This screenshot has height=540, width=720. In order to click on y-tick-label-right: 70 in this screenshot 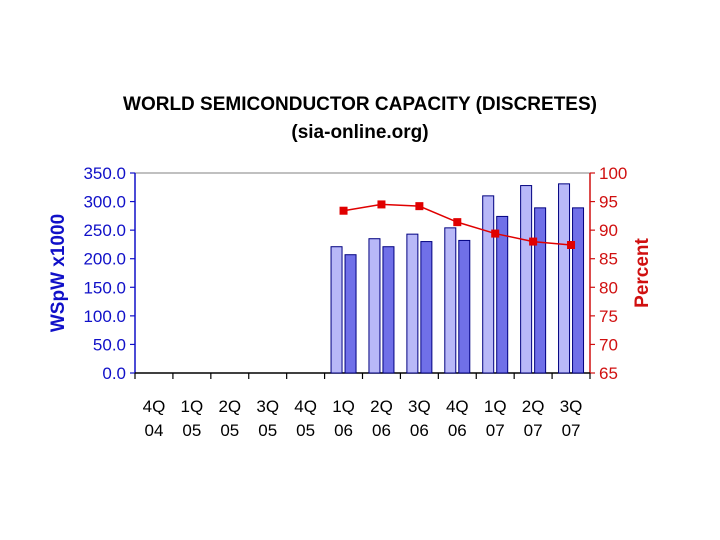, I will do `click(608, 344)`.